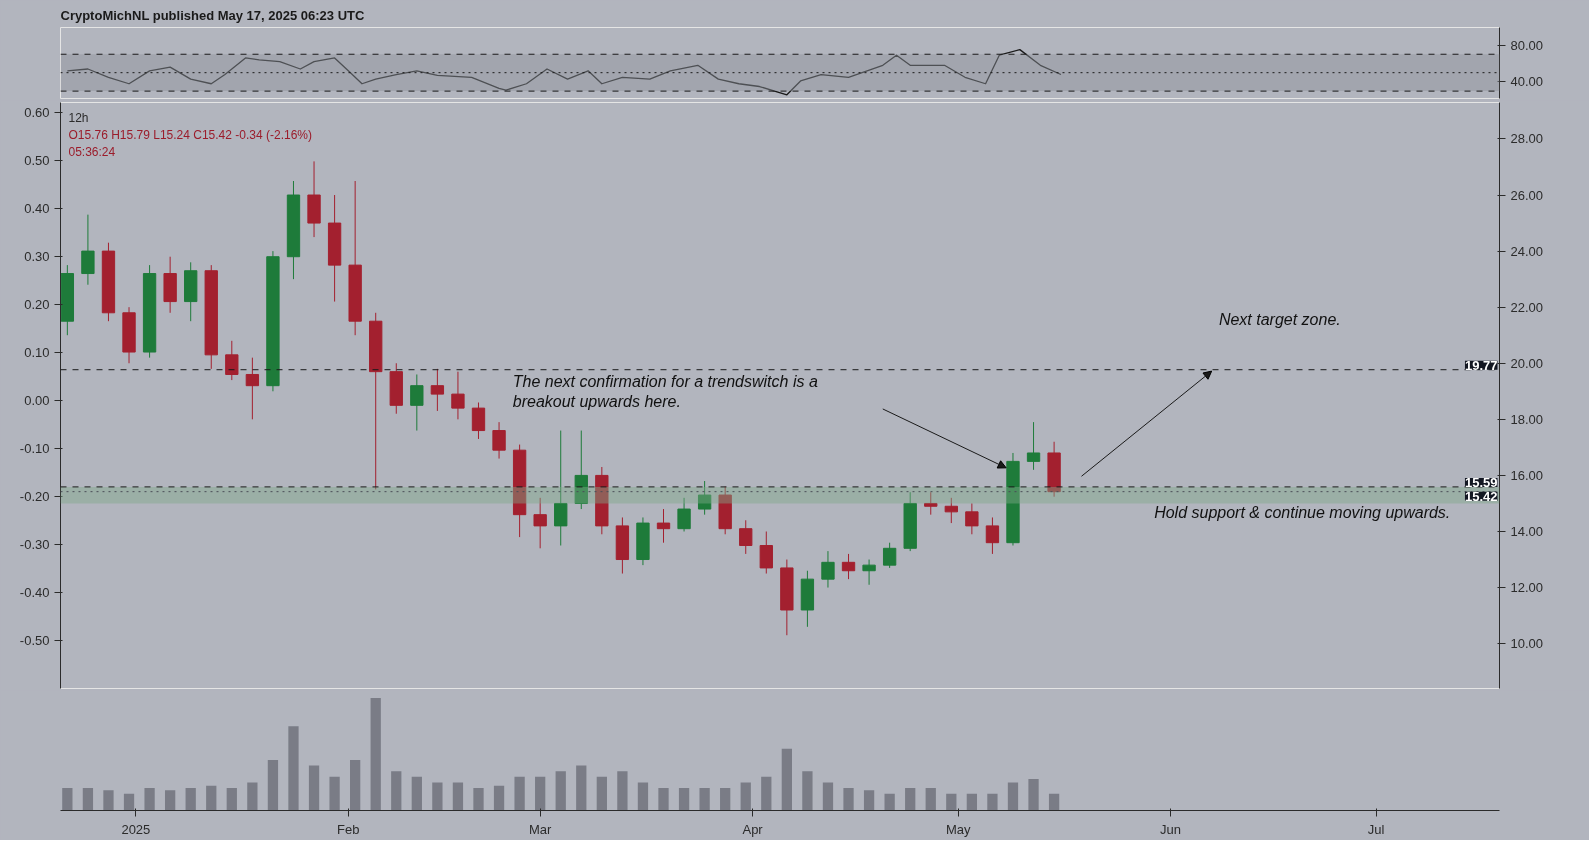  What do you see at coordinates (1376, 829) in the screenshot?
I see `x-tick-label: Jul` at bounding box center [1376, 829].